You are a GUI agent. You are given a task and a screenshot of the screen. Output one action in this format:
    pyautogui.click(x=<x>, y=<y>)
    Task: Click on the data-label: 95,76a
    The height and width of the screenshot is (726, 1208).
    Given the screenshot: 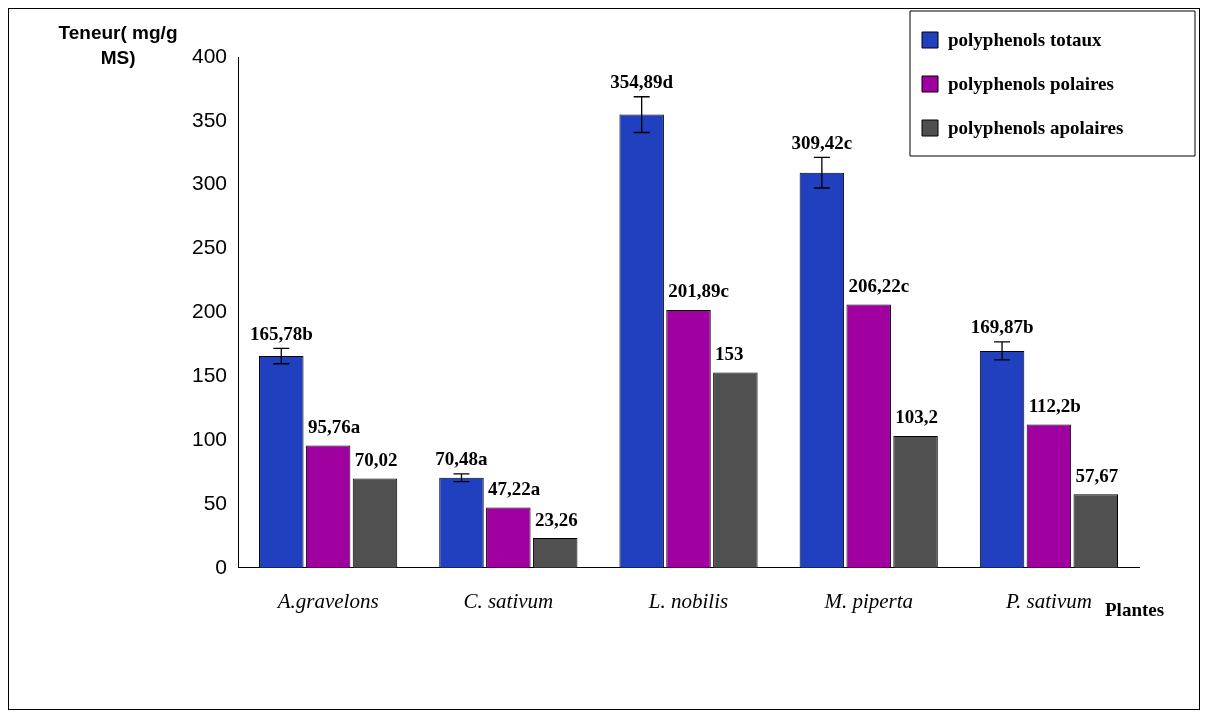 What is the action you would take?
    pyautogui.click(x=334, y=426)
    